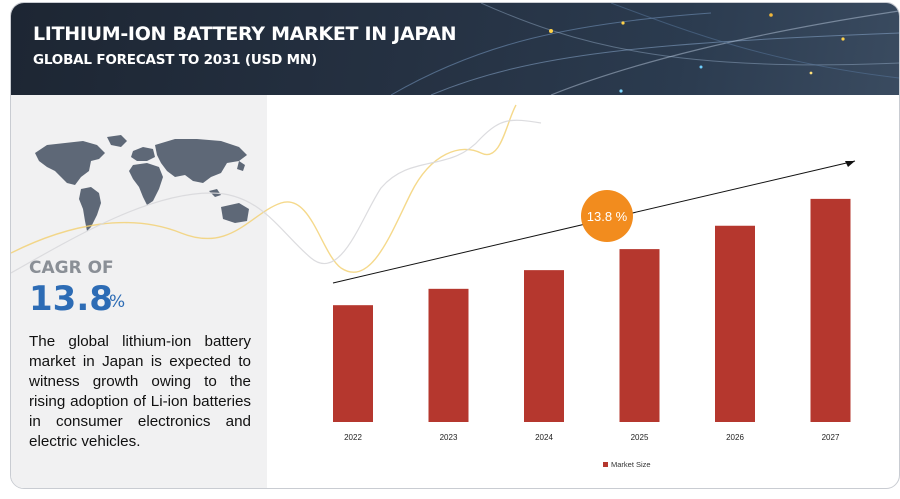  What do you see at coordinates (448, 355) in the screenshot?
I see `bar-2023` at bounding box center [448, 355].